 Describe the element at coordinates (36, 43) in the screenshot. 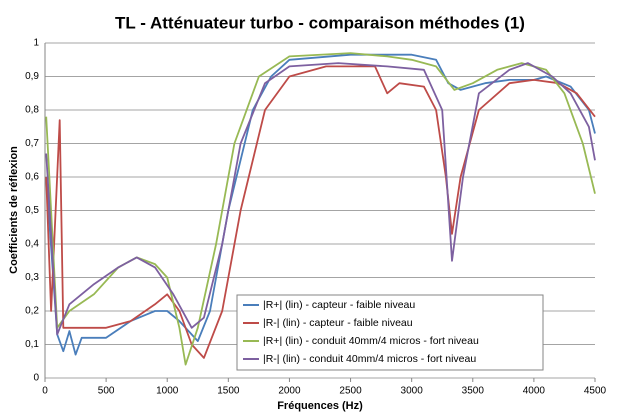

I see `y-tick-label: 1` at that location.